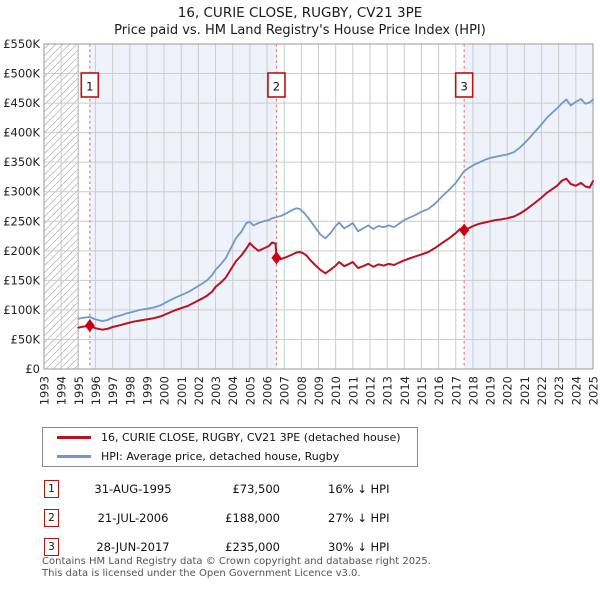  Describe the element at coordinates (304, 546) in the screenshot. I see `table-row: 3 28-JUN-2017 £235,000 30% ↓ HPI` at that location.